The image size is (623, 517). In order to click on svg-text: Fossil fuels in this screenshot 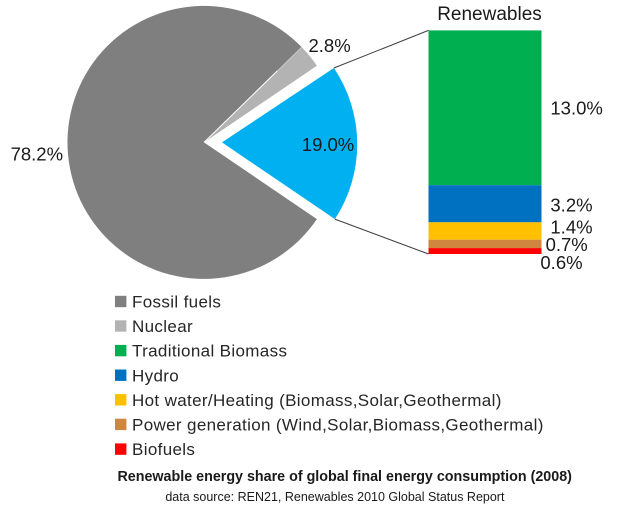, I will do `click(176, 302)`.